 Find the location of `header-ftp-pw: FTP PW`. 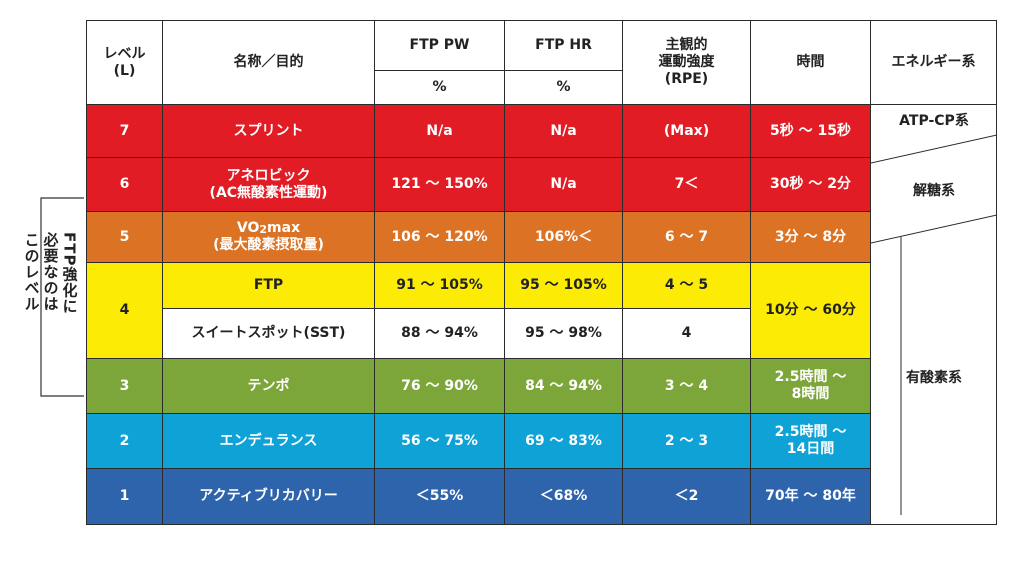

header-ftp-pw: FTP PW is located at coordinates (439, 45).